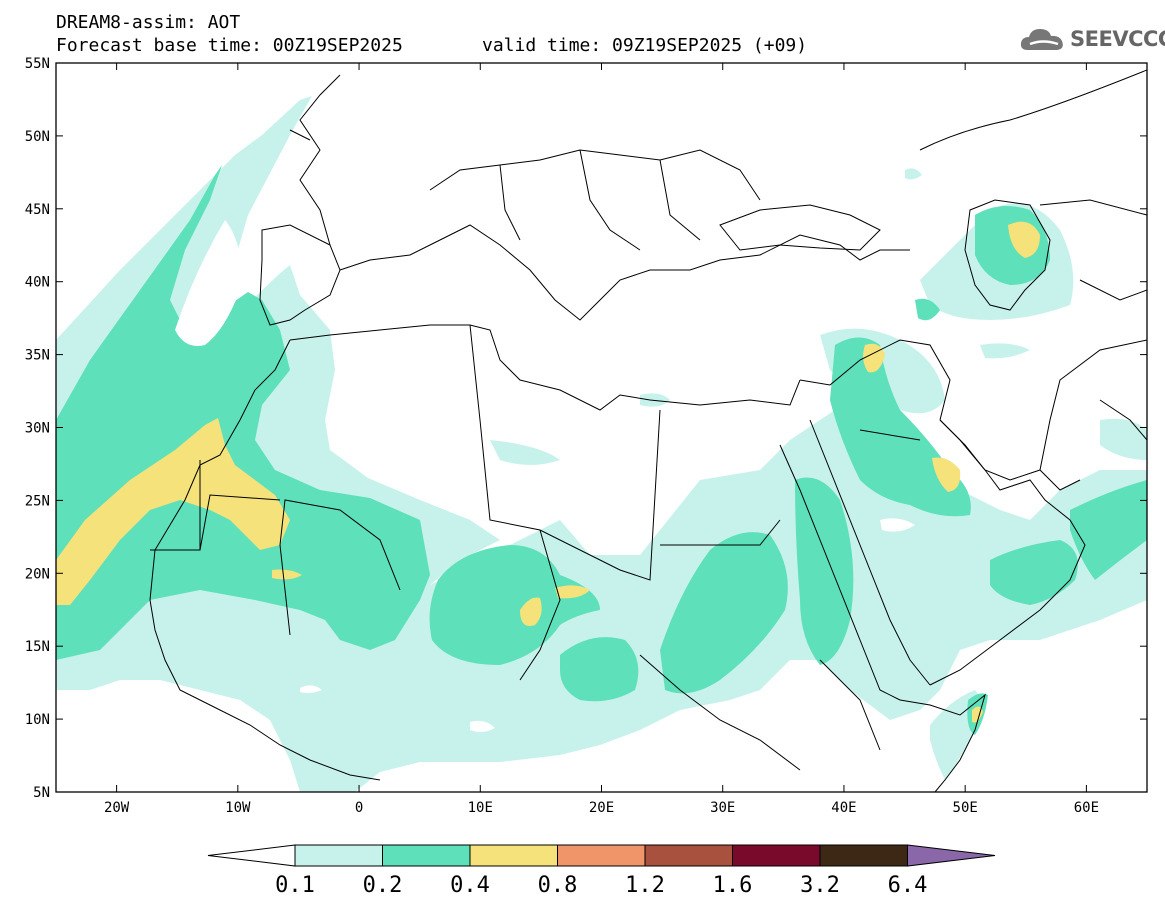 The image size is (1165, 905). Describe the element at coordinates (951, 855) in the screenshot. I see `colorbar-high-arrow` at that location.